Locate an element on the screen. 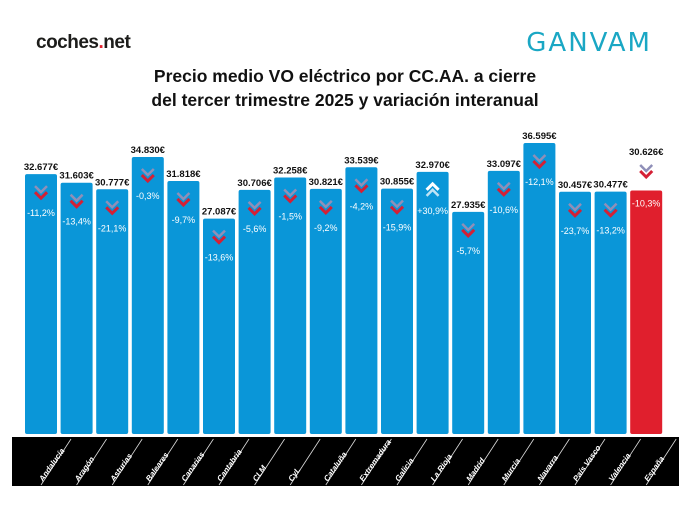  value-label: 27.087€ is located at coordinates (219, 212).